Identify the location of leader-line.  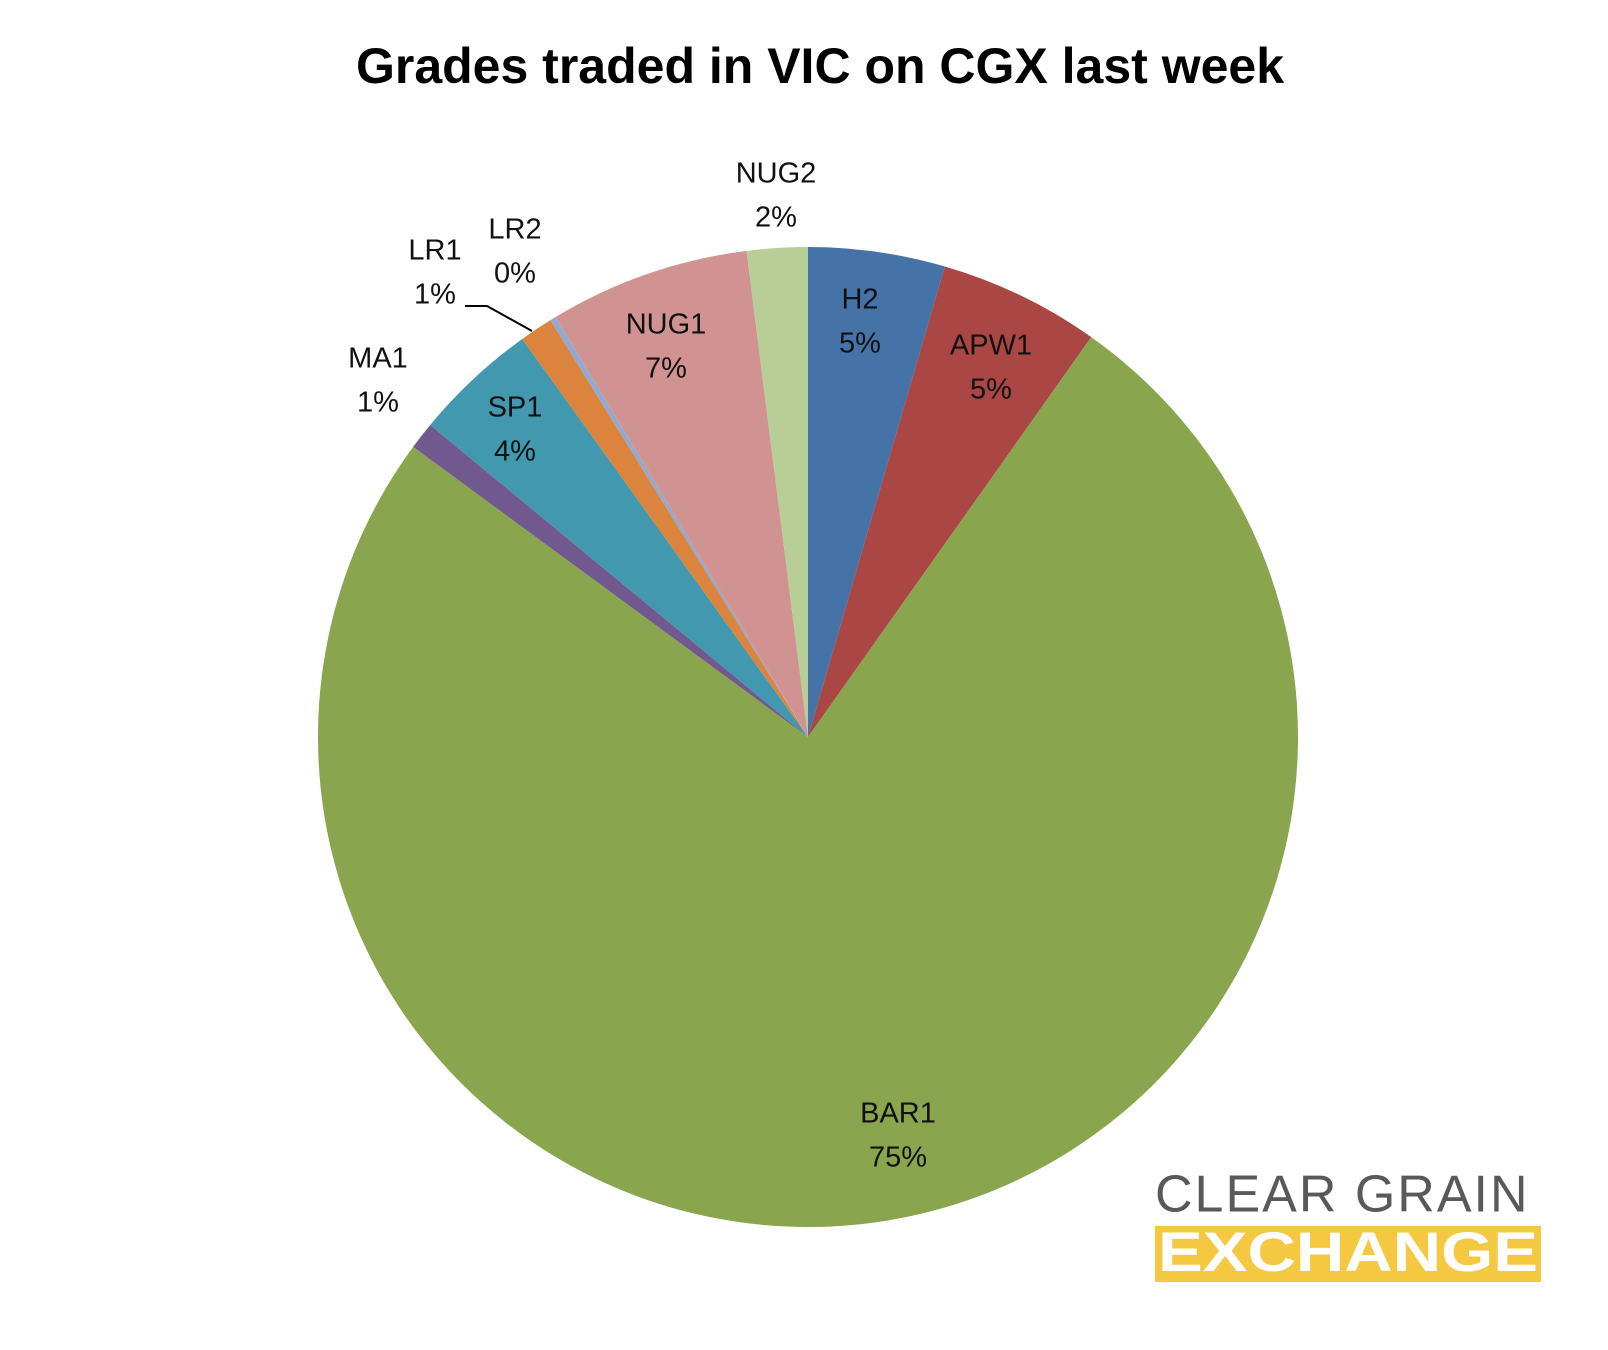
(499, 318).